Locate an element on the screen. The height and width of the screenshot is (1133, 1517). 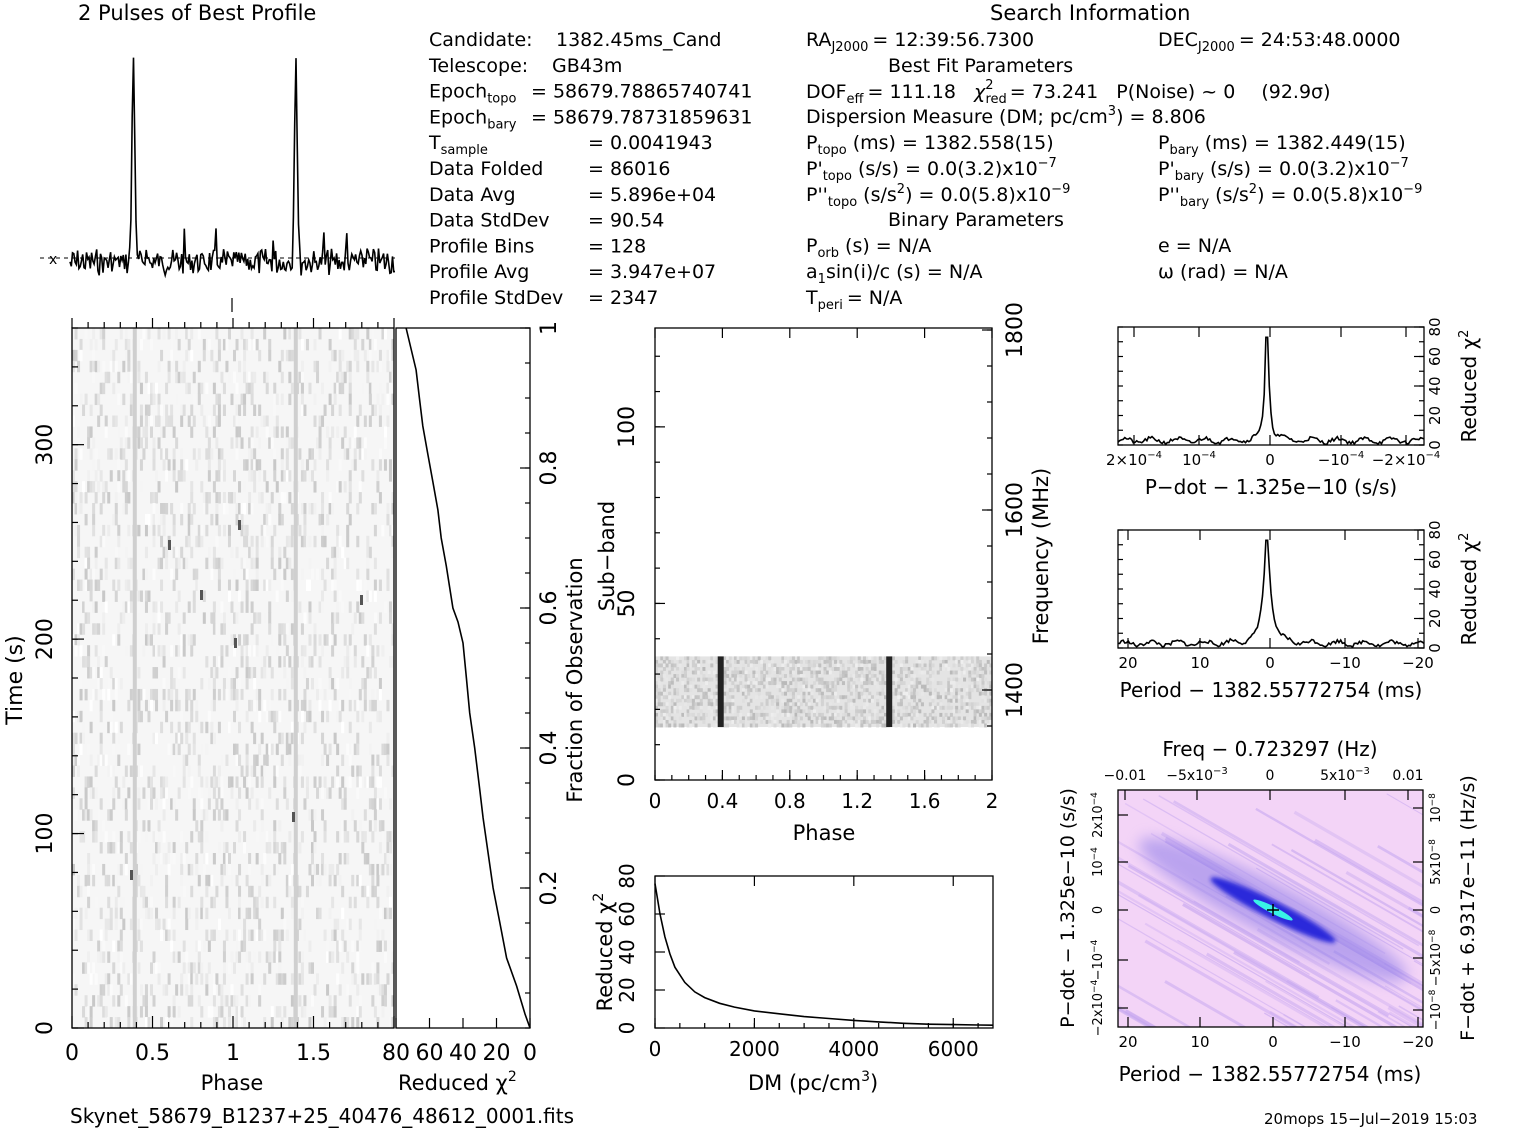
tick-label: 0.5 is located at coordinates (152, 1053).